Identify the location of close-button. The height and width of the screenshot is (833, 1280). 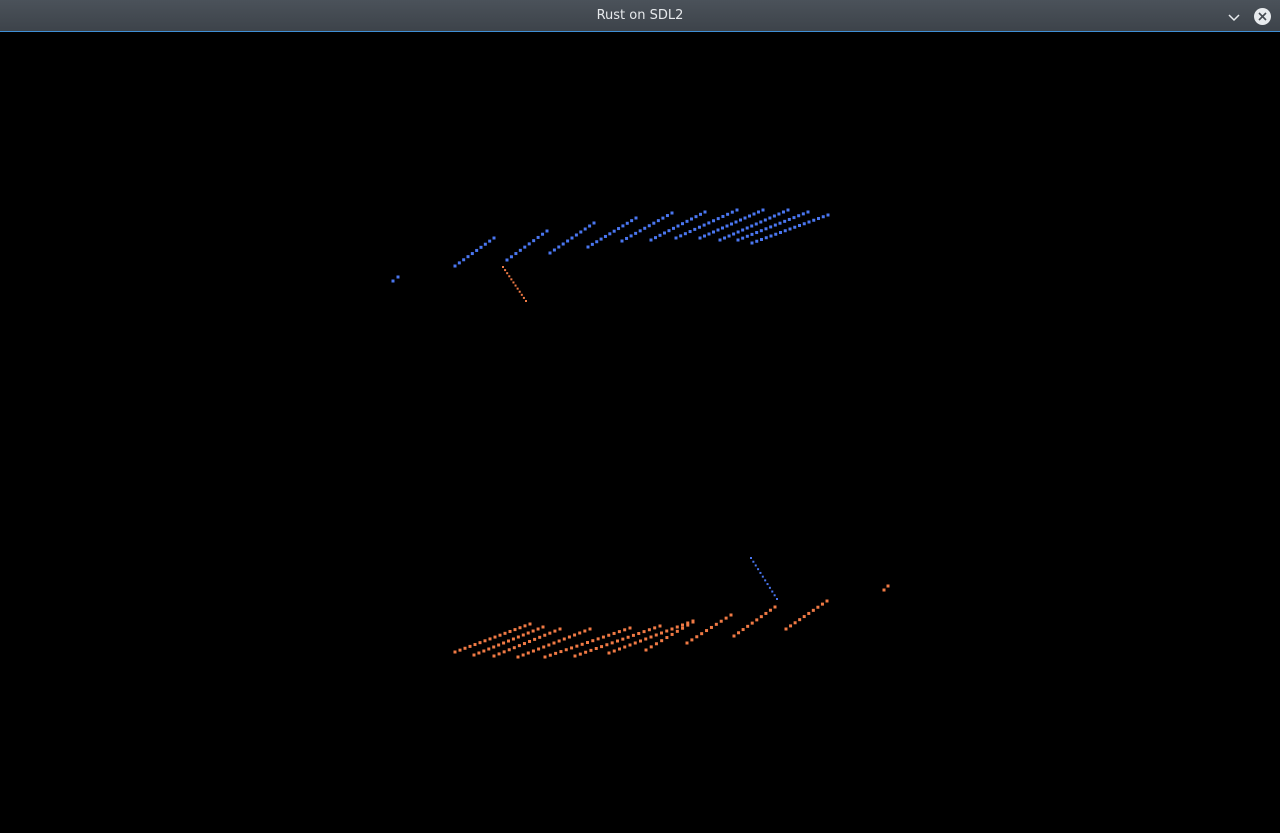
(1262, 16).